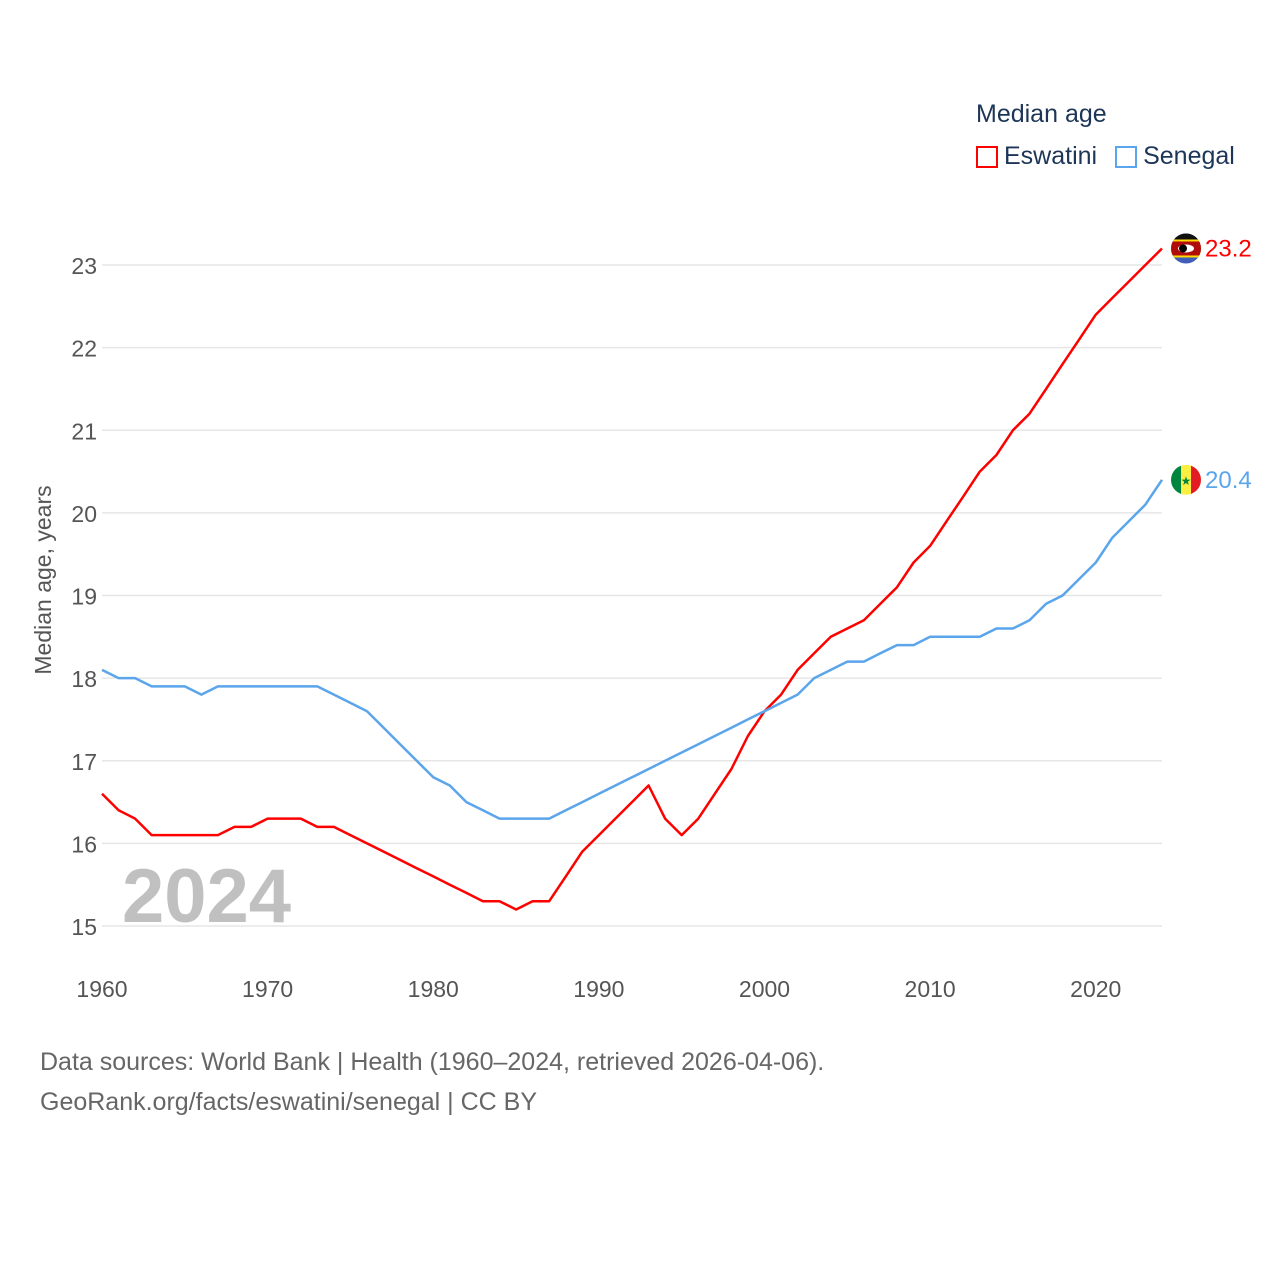  I want to click on y-tick-label: 22, so click(84, 349).